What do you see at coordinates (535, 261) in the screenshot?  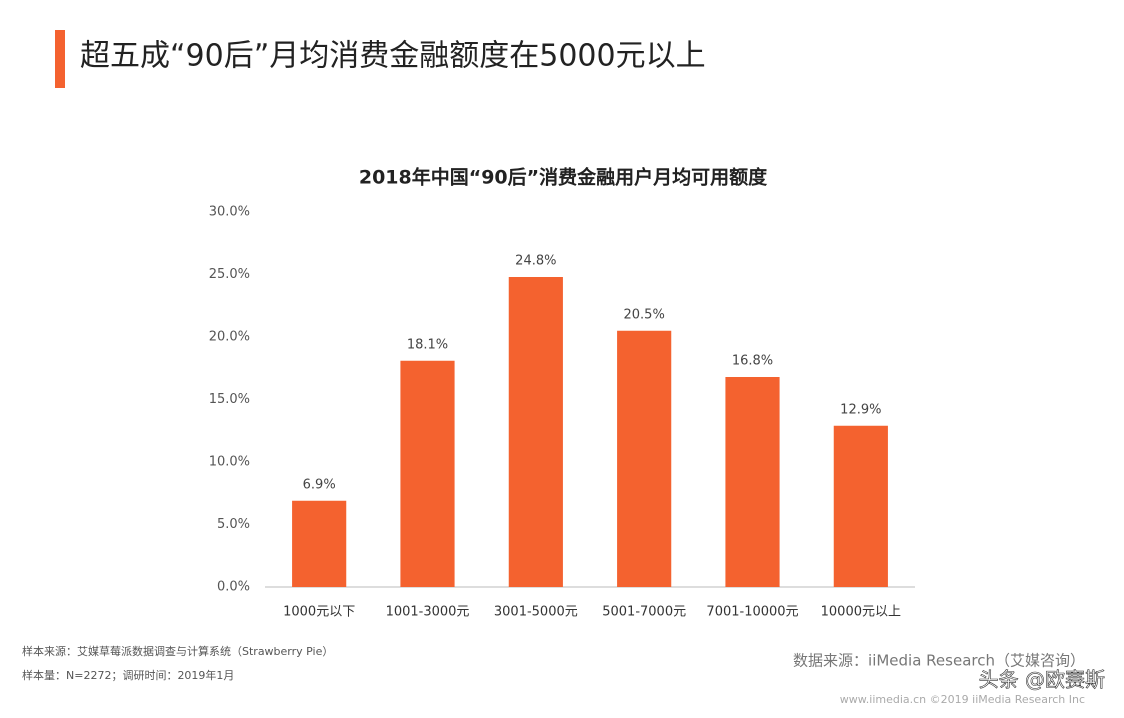 I see `value-label: 24.8%` at bounding box center [535, 261].